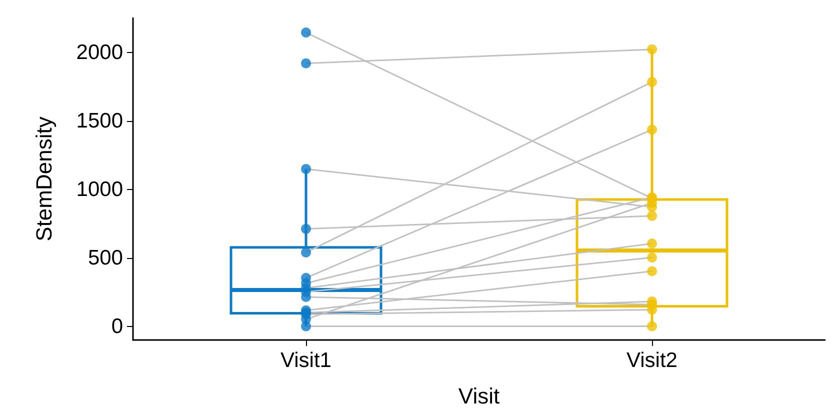 The image size is (838, 420). I want to click on y-tick-label: 500, so click(105, 258).